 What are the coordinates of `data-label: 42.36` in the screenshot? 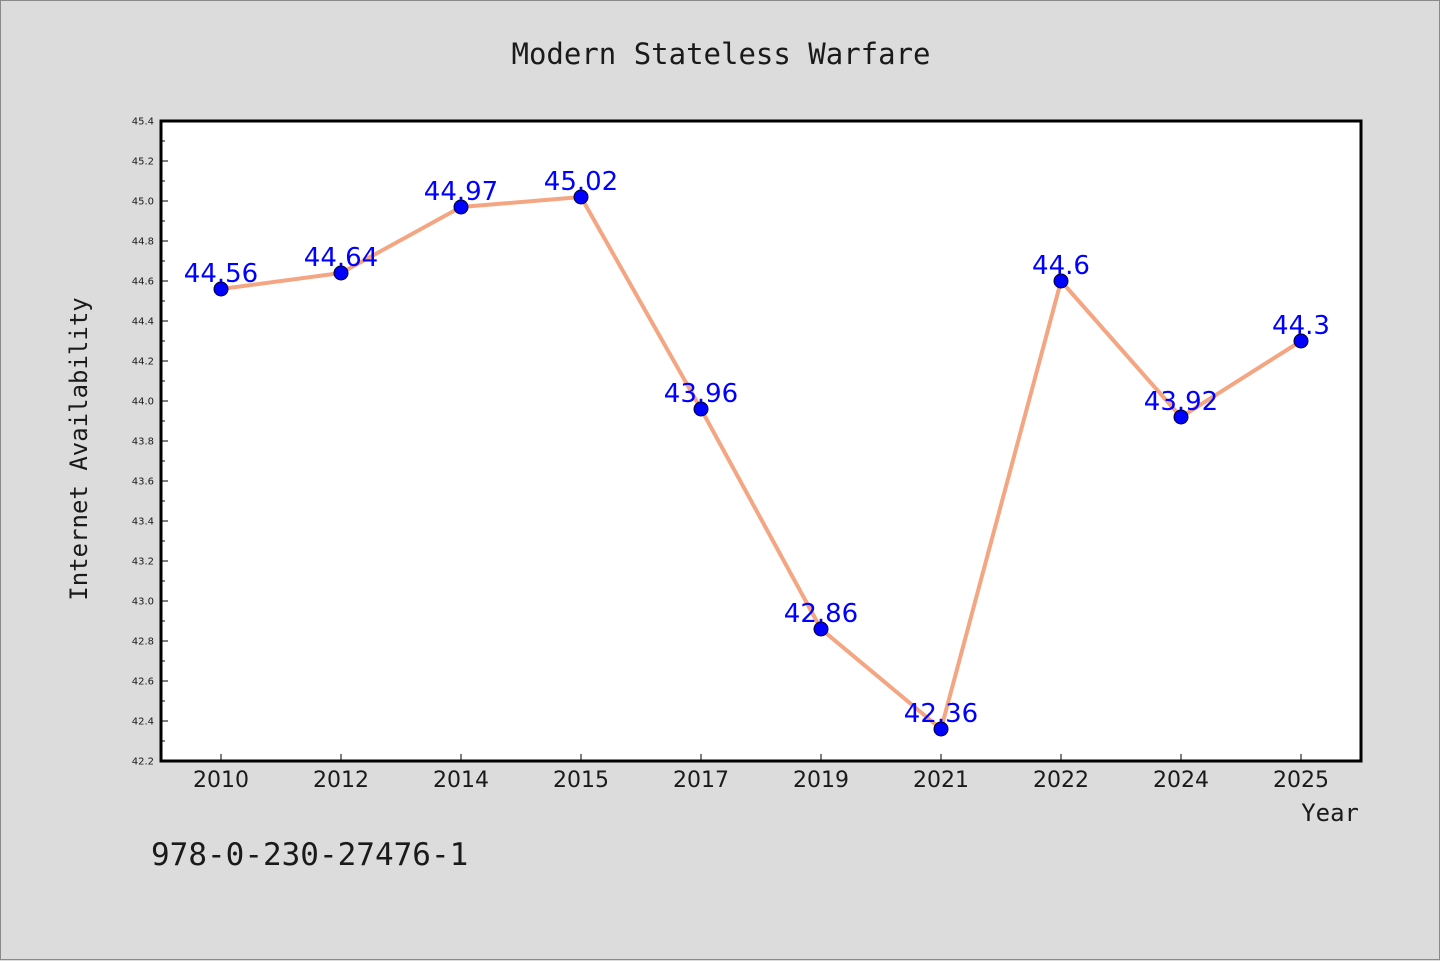 It's located at (941, 714).